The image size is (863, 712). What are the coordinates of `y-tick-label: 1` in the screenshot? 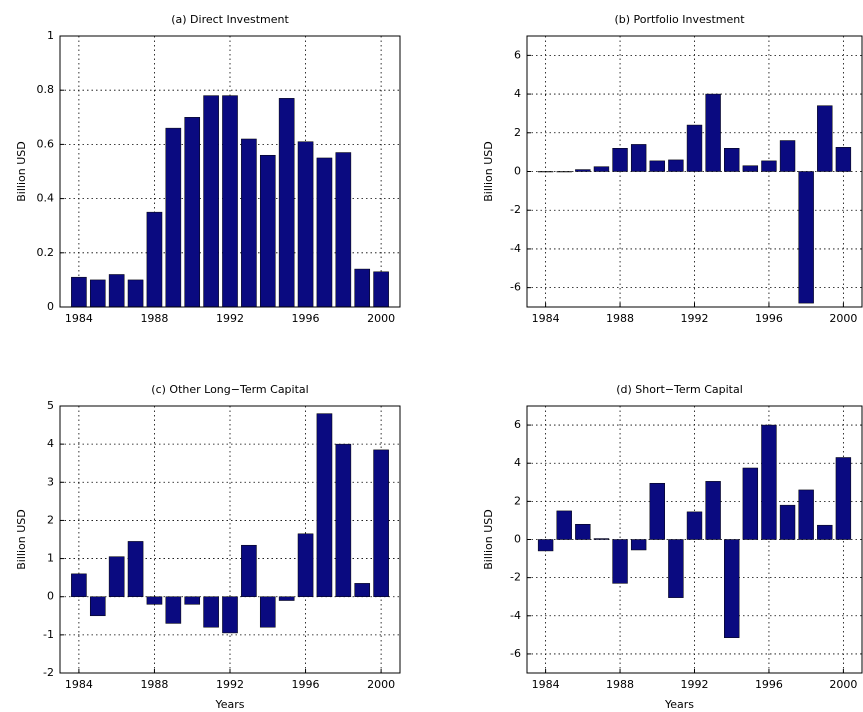 It's located at (50, 35).